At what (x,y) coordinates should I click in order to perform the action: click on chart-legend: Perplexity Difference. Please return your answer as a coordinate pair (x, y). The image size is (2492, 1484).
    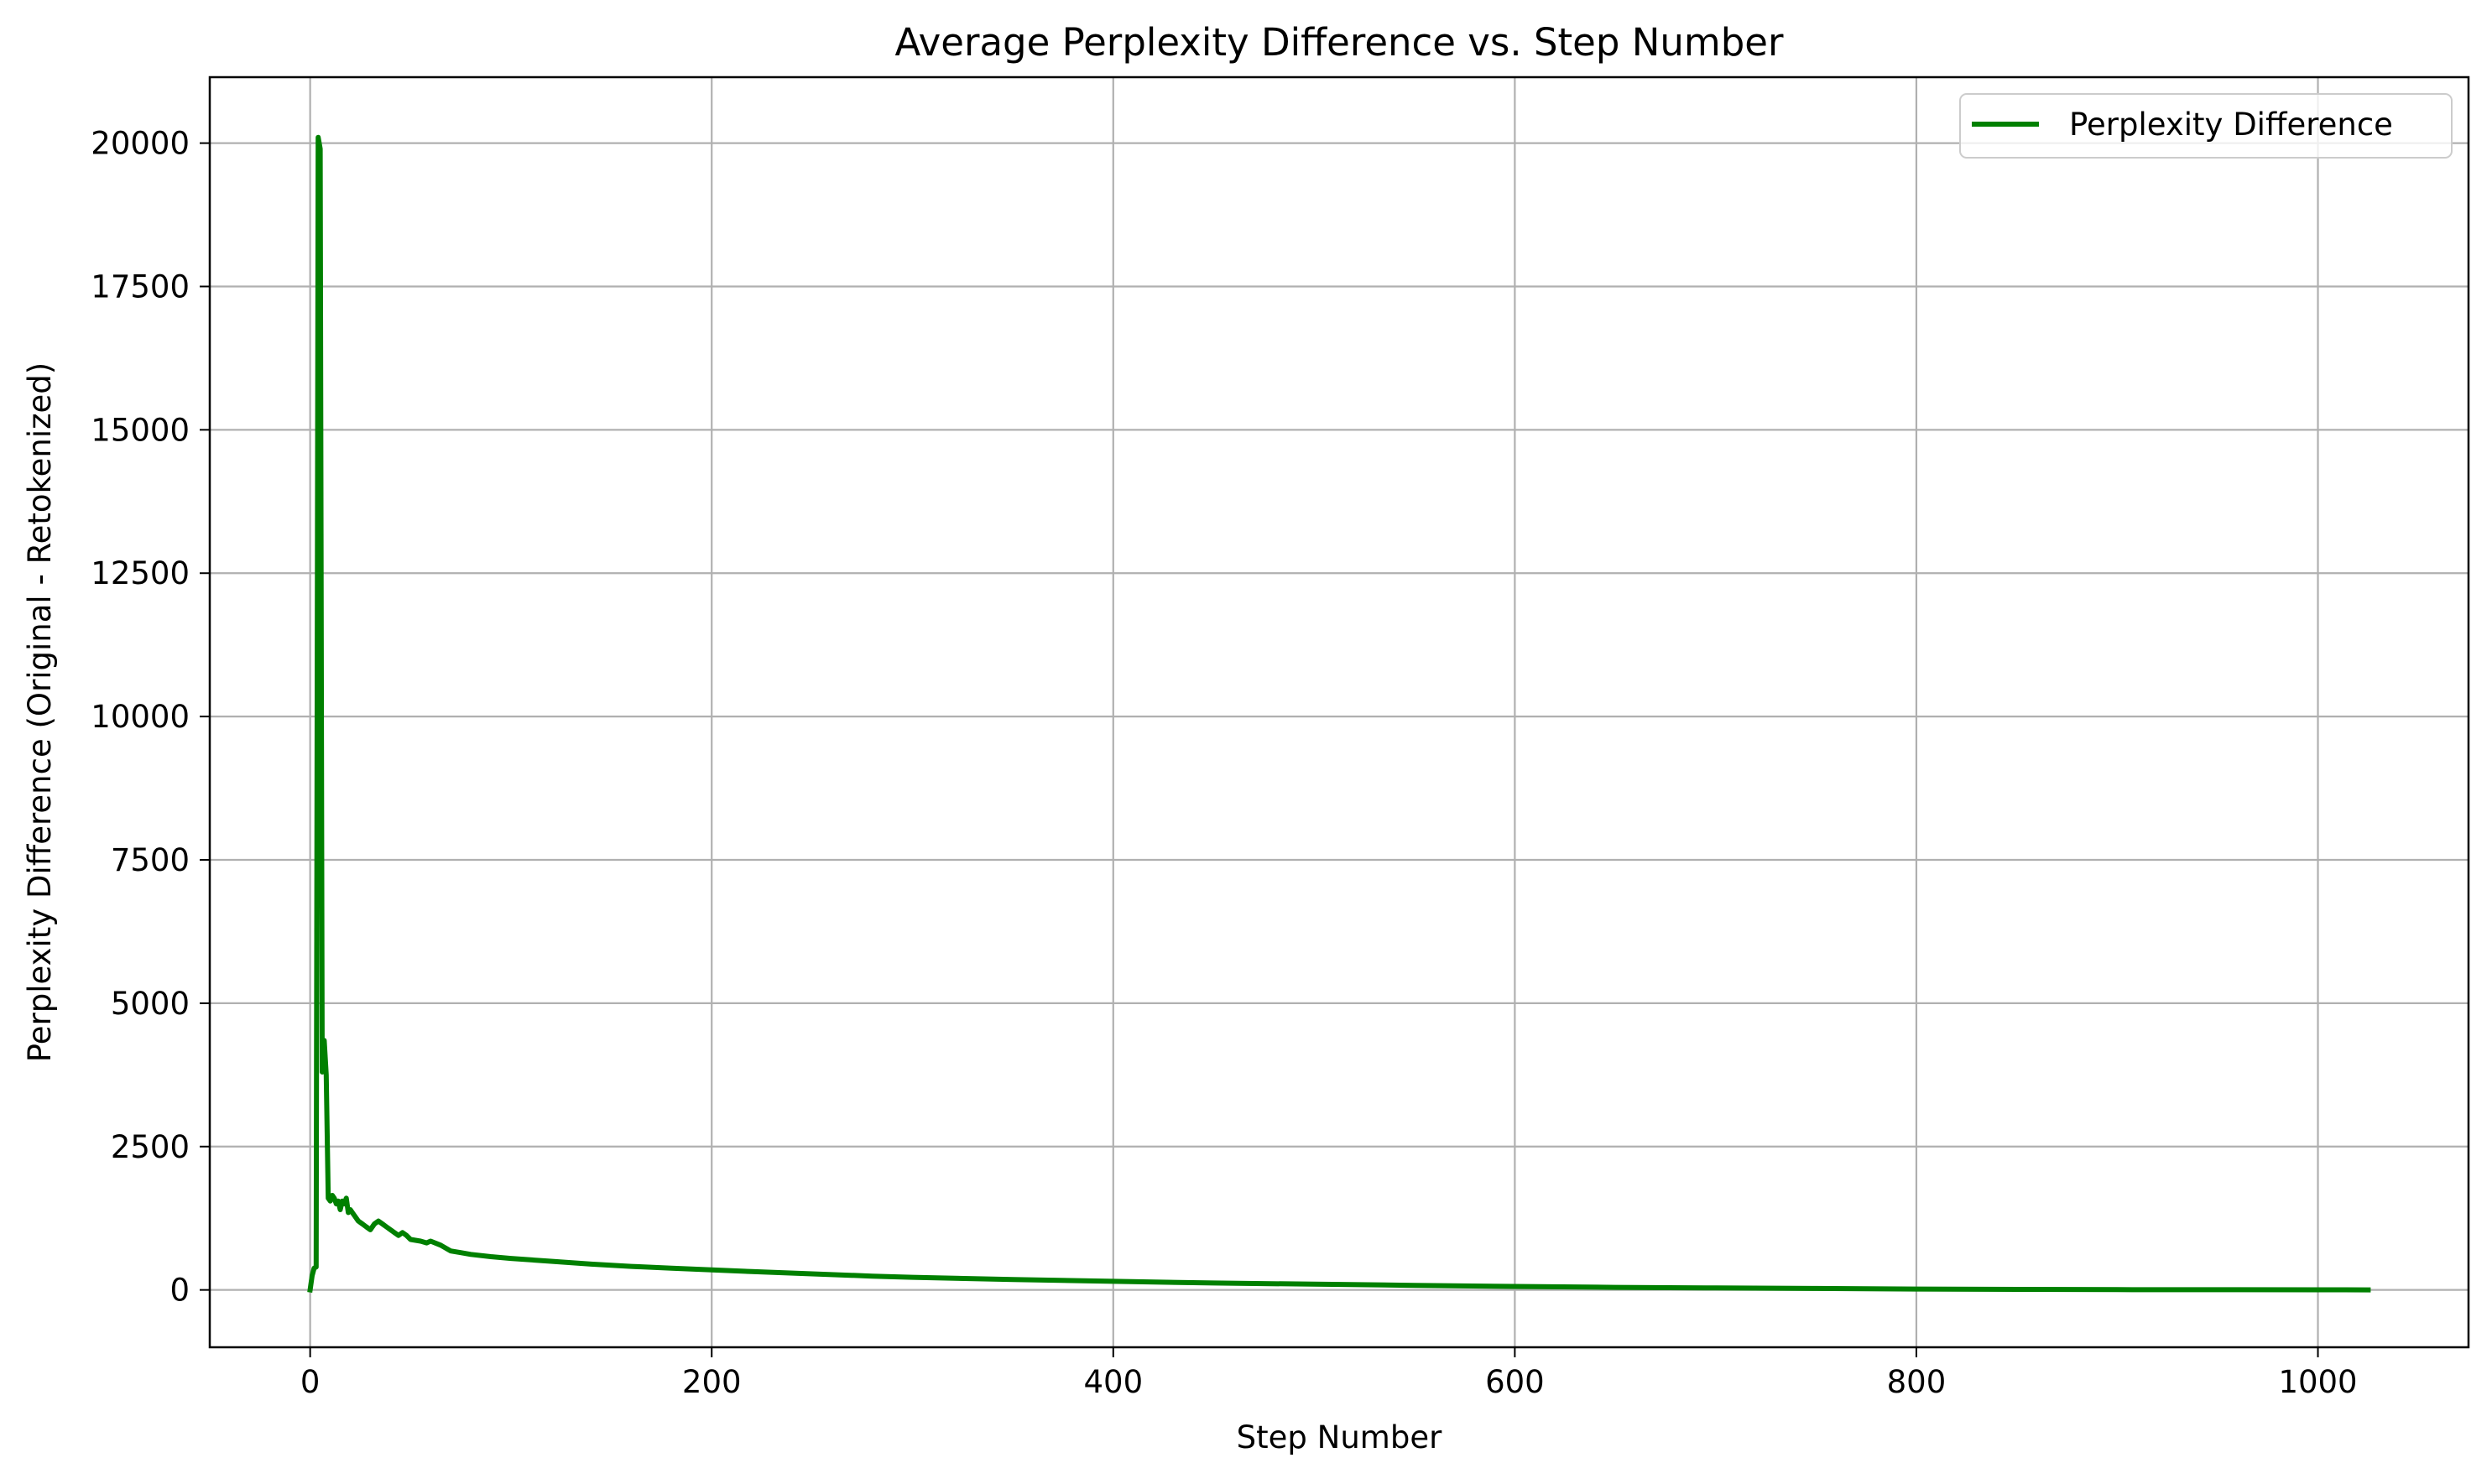
    Looking at the image, I should click on (2206, 126).